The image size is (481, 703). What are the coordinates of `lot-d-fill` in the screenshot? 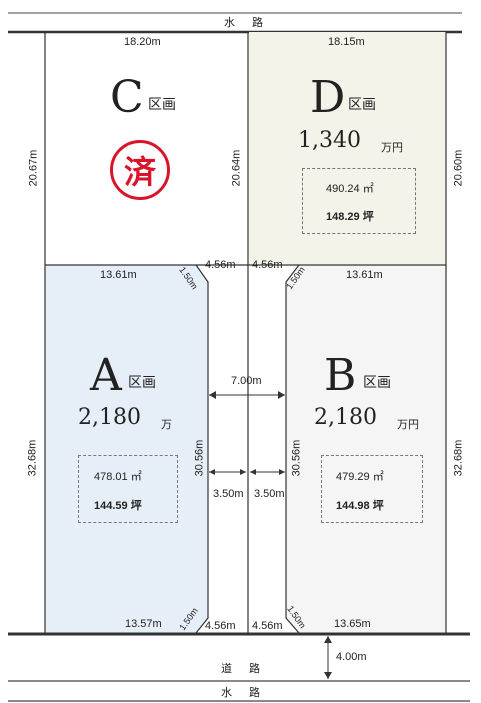 It's located at (347, 148).